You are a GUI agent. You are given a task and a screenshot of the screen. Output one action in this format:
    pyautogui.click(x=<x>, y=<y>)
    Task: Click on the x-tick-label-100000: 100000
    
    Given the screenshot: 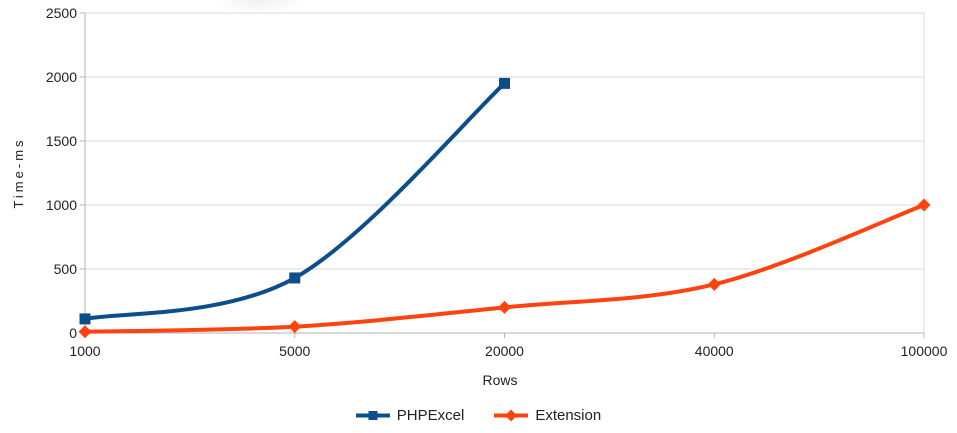 What is the action you would take?
    pyautogui.click(x=924, y=351)
    